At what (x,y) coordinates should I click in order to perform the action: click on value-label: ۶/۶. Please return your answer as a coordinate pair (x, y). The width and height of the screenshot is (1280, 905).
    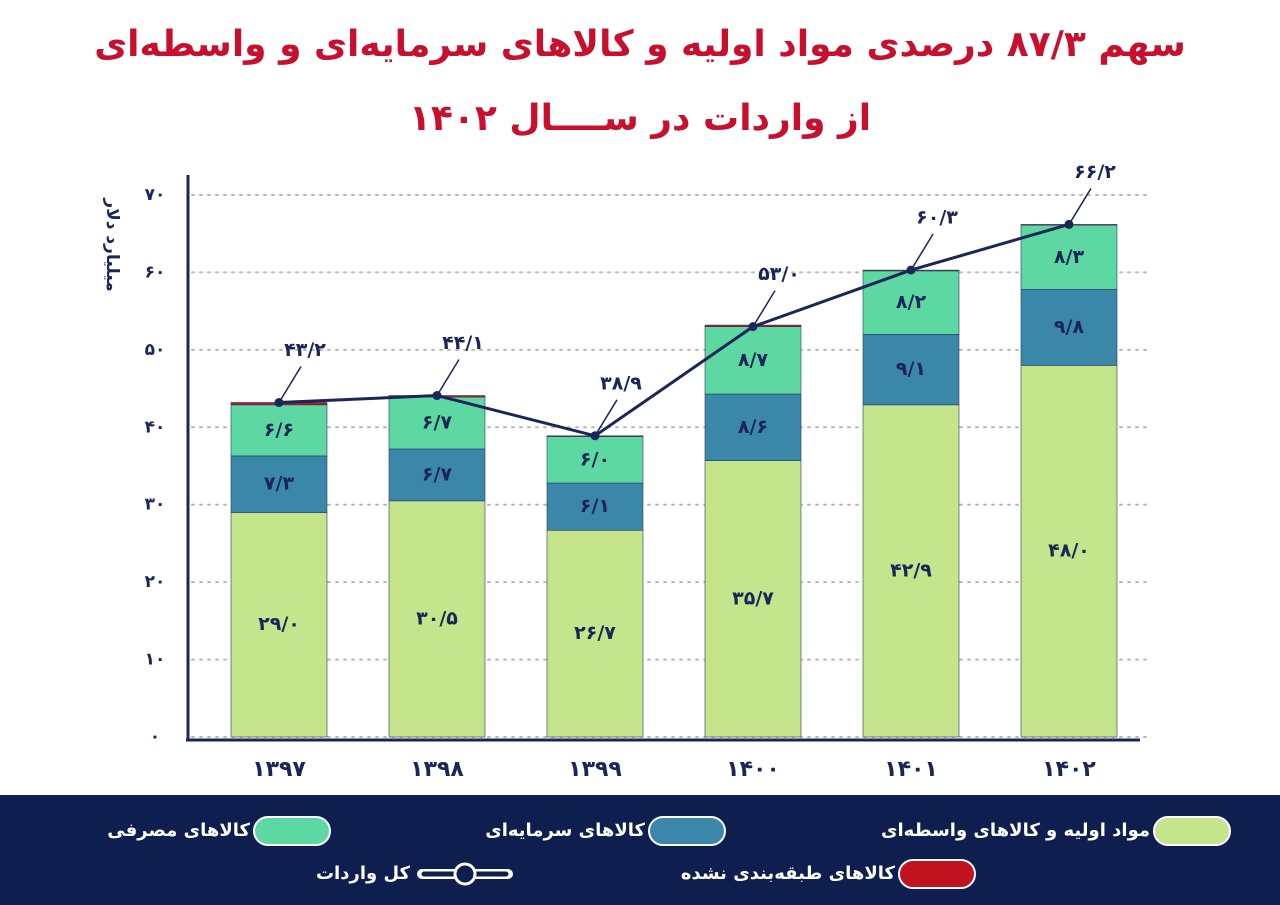
    Looking at the image, I should click on (279, 430).